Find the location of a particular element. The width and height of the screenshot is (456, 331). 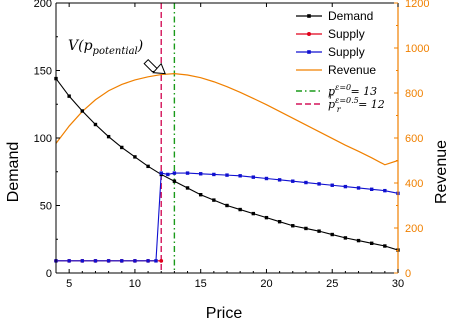

legend-label-5: pε=0.5 r = 12 is located at coordinates (356, 105).